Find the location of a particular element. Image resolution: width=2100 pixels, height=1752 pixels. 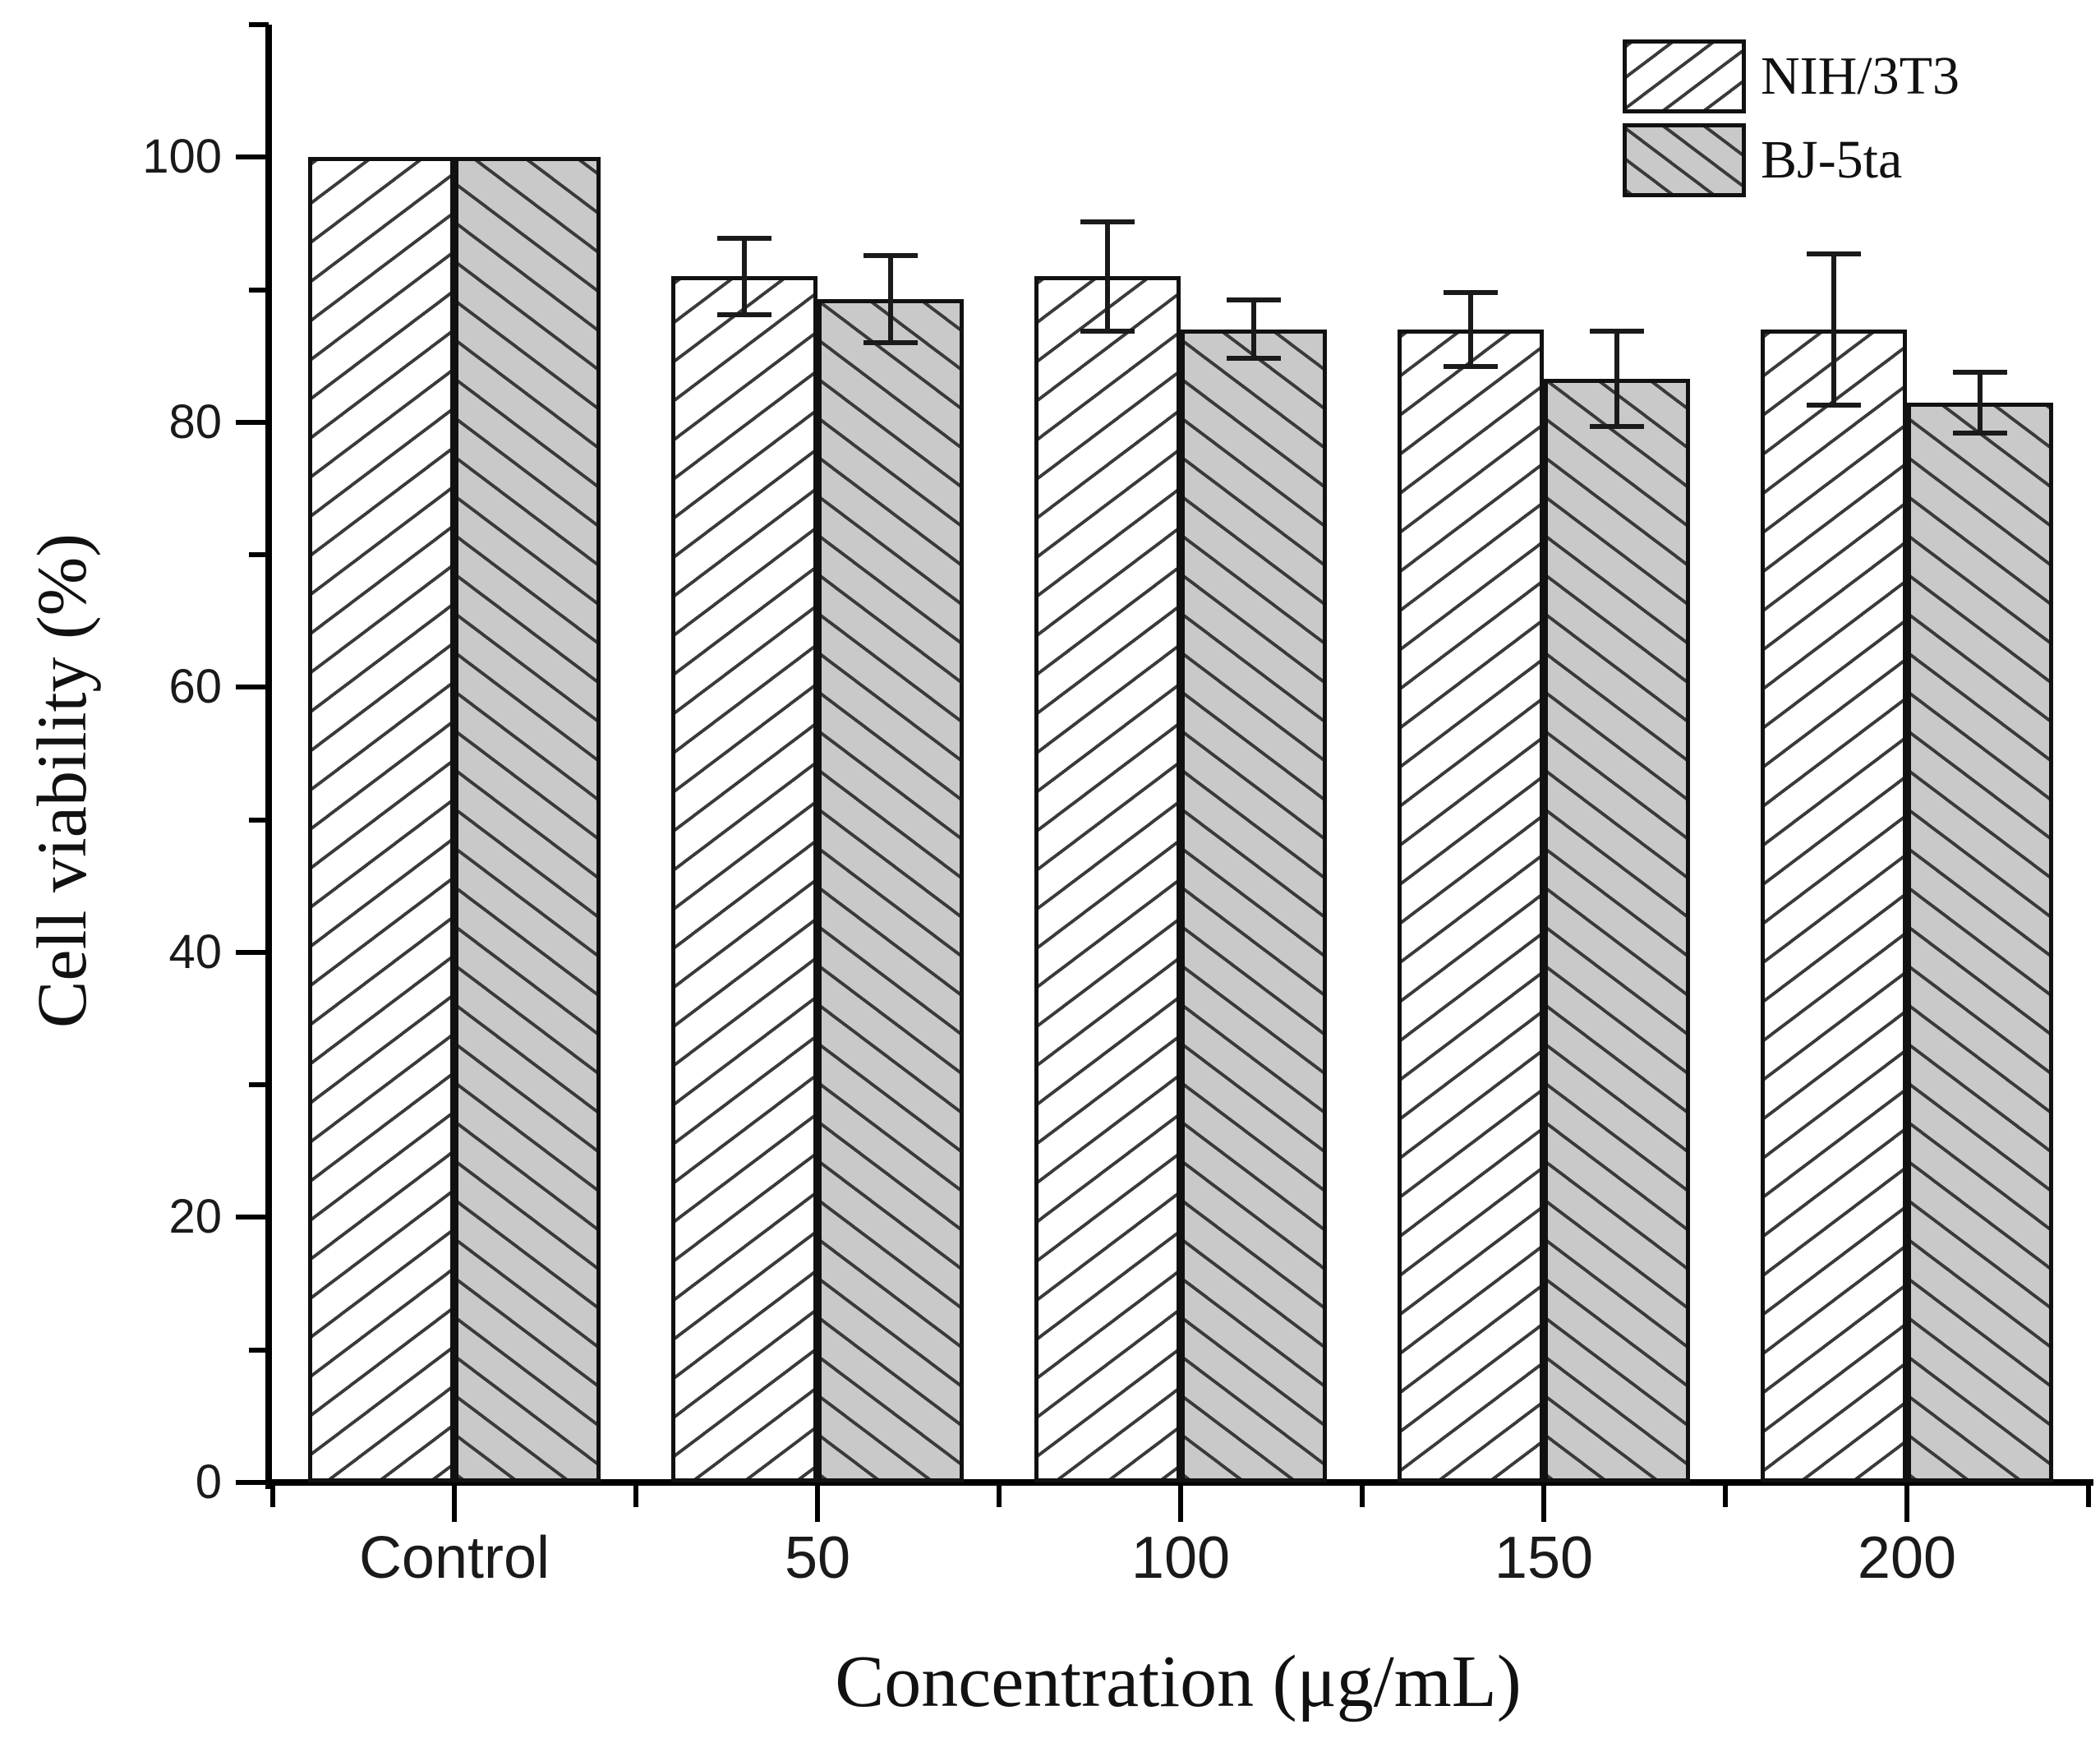

legend-item-nih3t3: NIH/3T3 is located at coordinates (1791, 76).